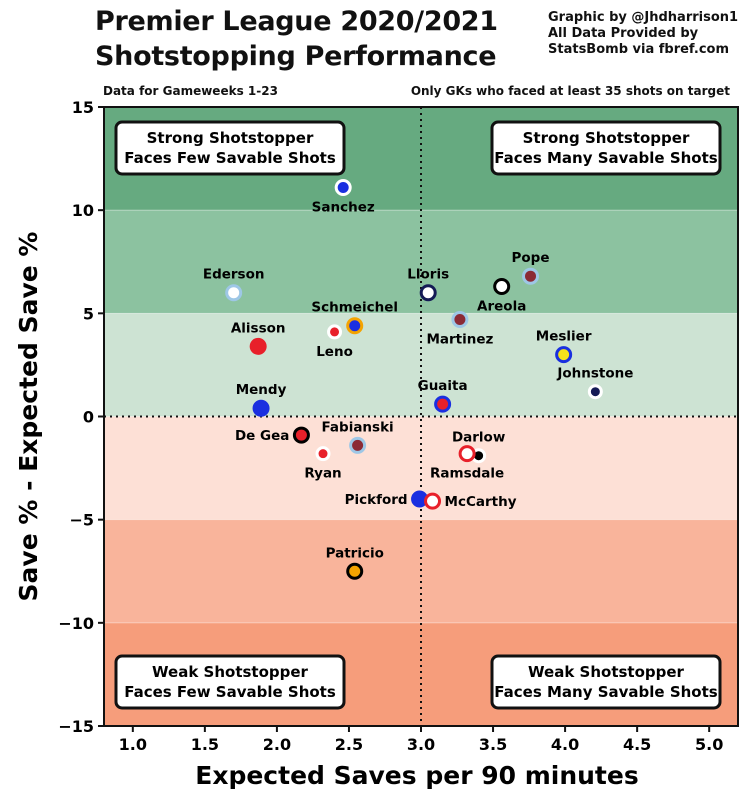  What do you see at coordinates (88, 417) in the screenshot?
I see `y-tick-label: 0` at bounding box center [88, 417].